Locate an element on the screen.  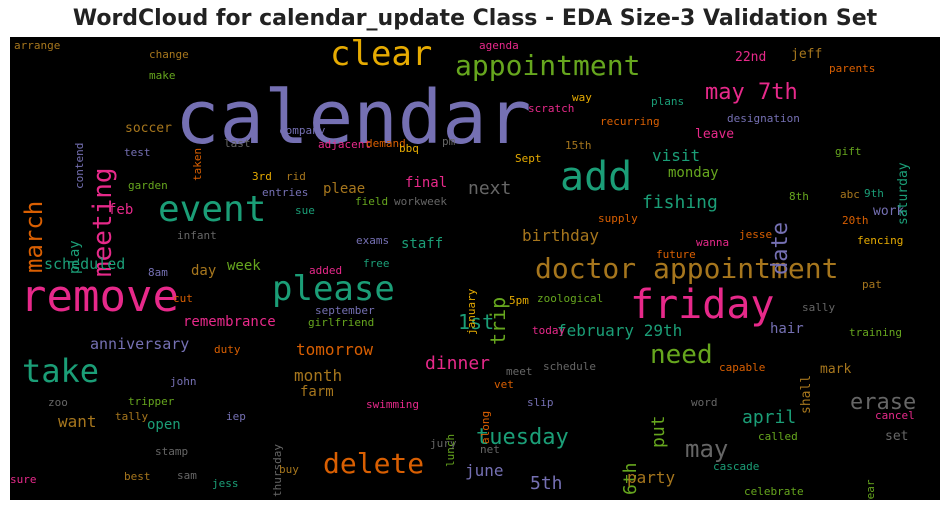
word-1: remove is located at coordinates (99, 296).